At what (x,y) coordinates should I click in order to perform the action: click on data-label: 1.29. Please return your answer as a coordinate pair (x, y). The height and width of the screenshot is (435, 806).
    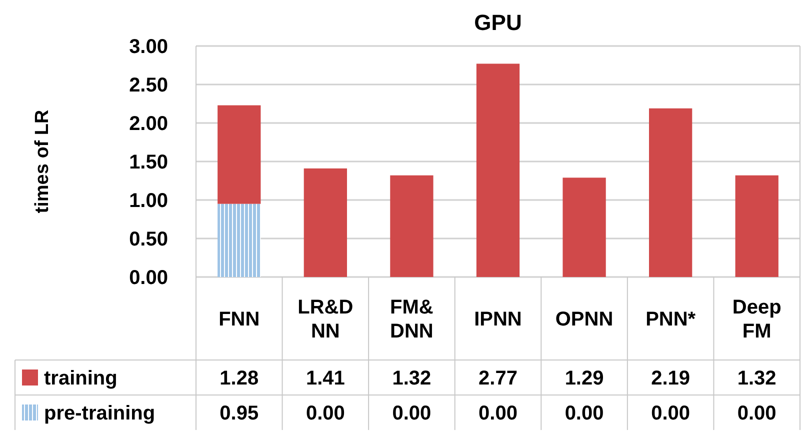
    Looking at the image, I should click on (584, 379).